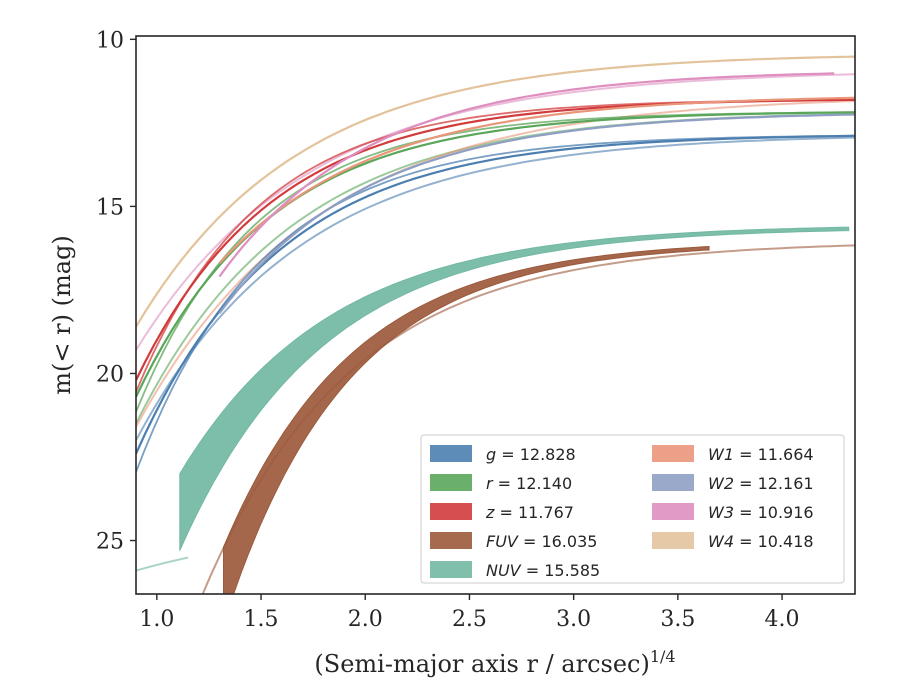 The image size is (900, 700). What do you see at coordinates (365, 619) in the screenshot?
I see `x-tick-label: 2.0` at bounding box center [365, 619].